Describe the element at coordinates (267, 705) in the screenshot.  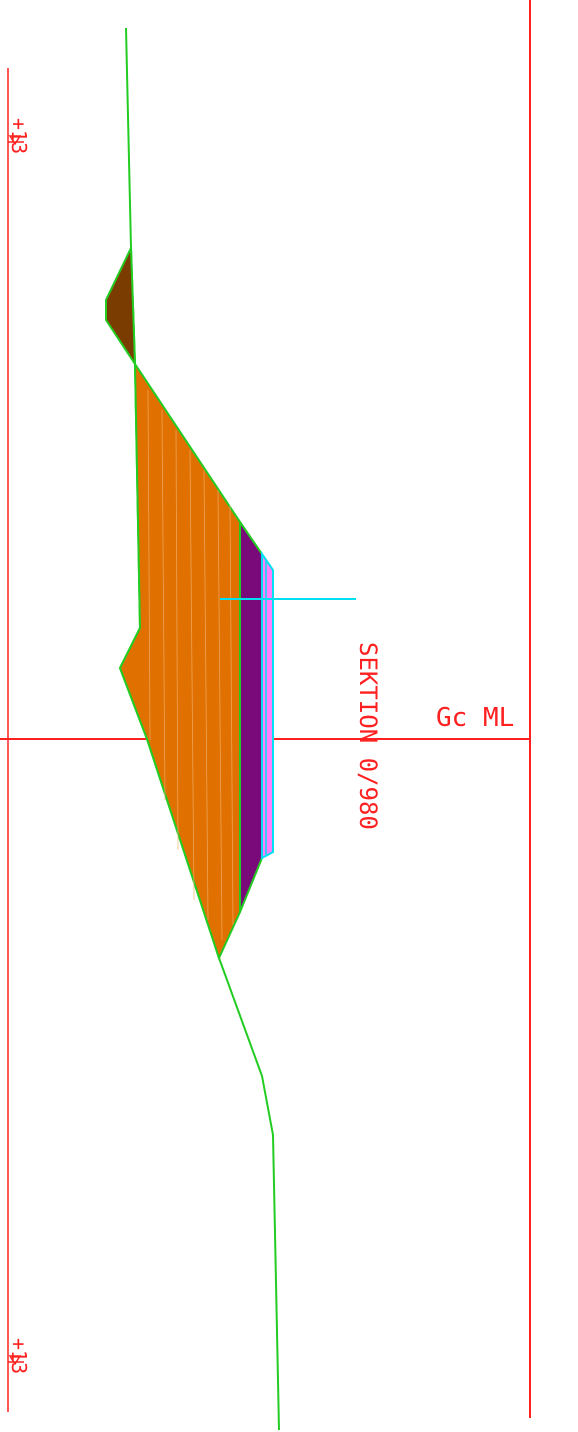
I see `pavement-surface-layer` at that location.